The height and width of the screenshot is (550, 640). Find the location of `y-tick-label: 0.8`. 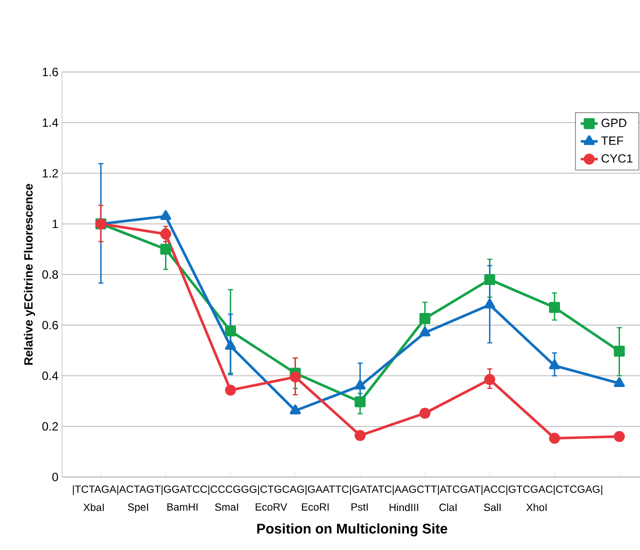

y-tick-label: 0.8 is located at coordinates (50, 274).